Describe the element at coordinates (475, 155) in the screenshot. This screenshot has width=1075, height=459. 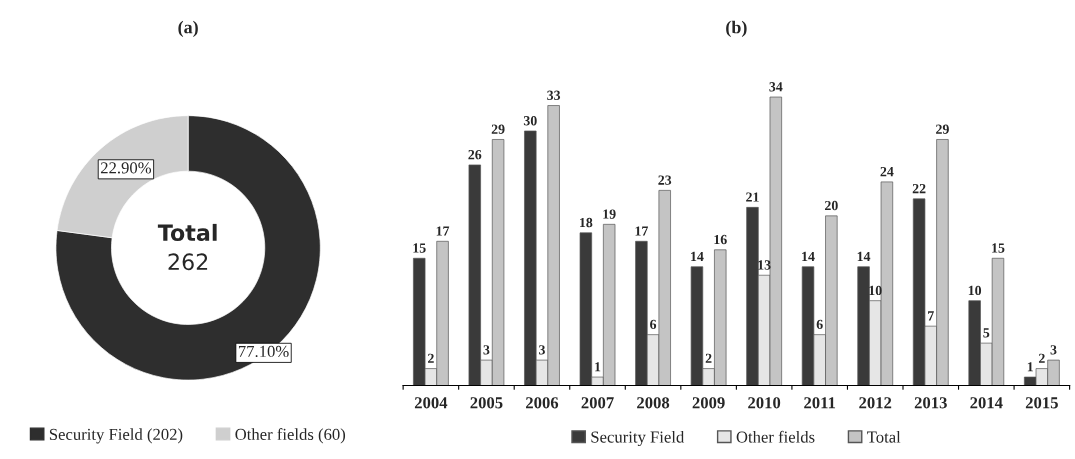
I see `data-label: 26` at that location.